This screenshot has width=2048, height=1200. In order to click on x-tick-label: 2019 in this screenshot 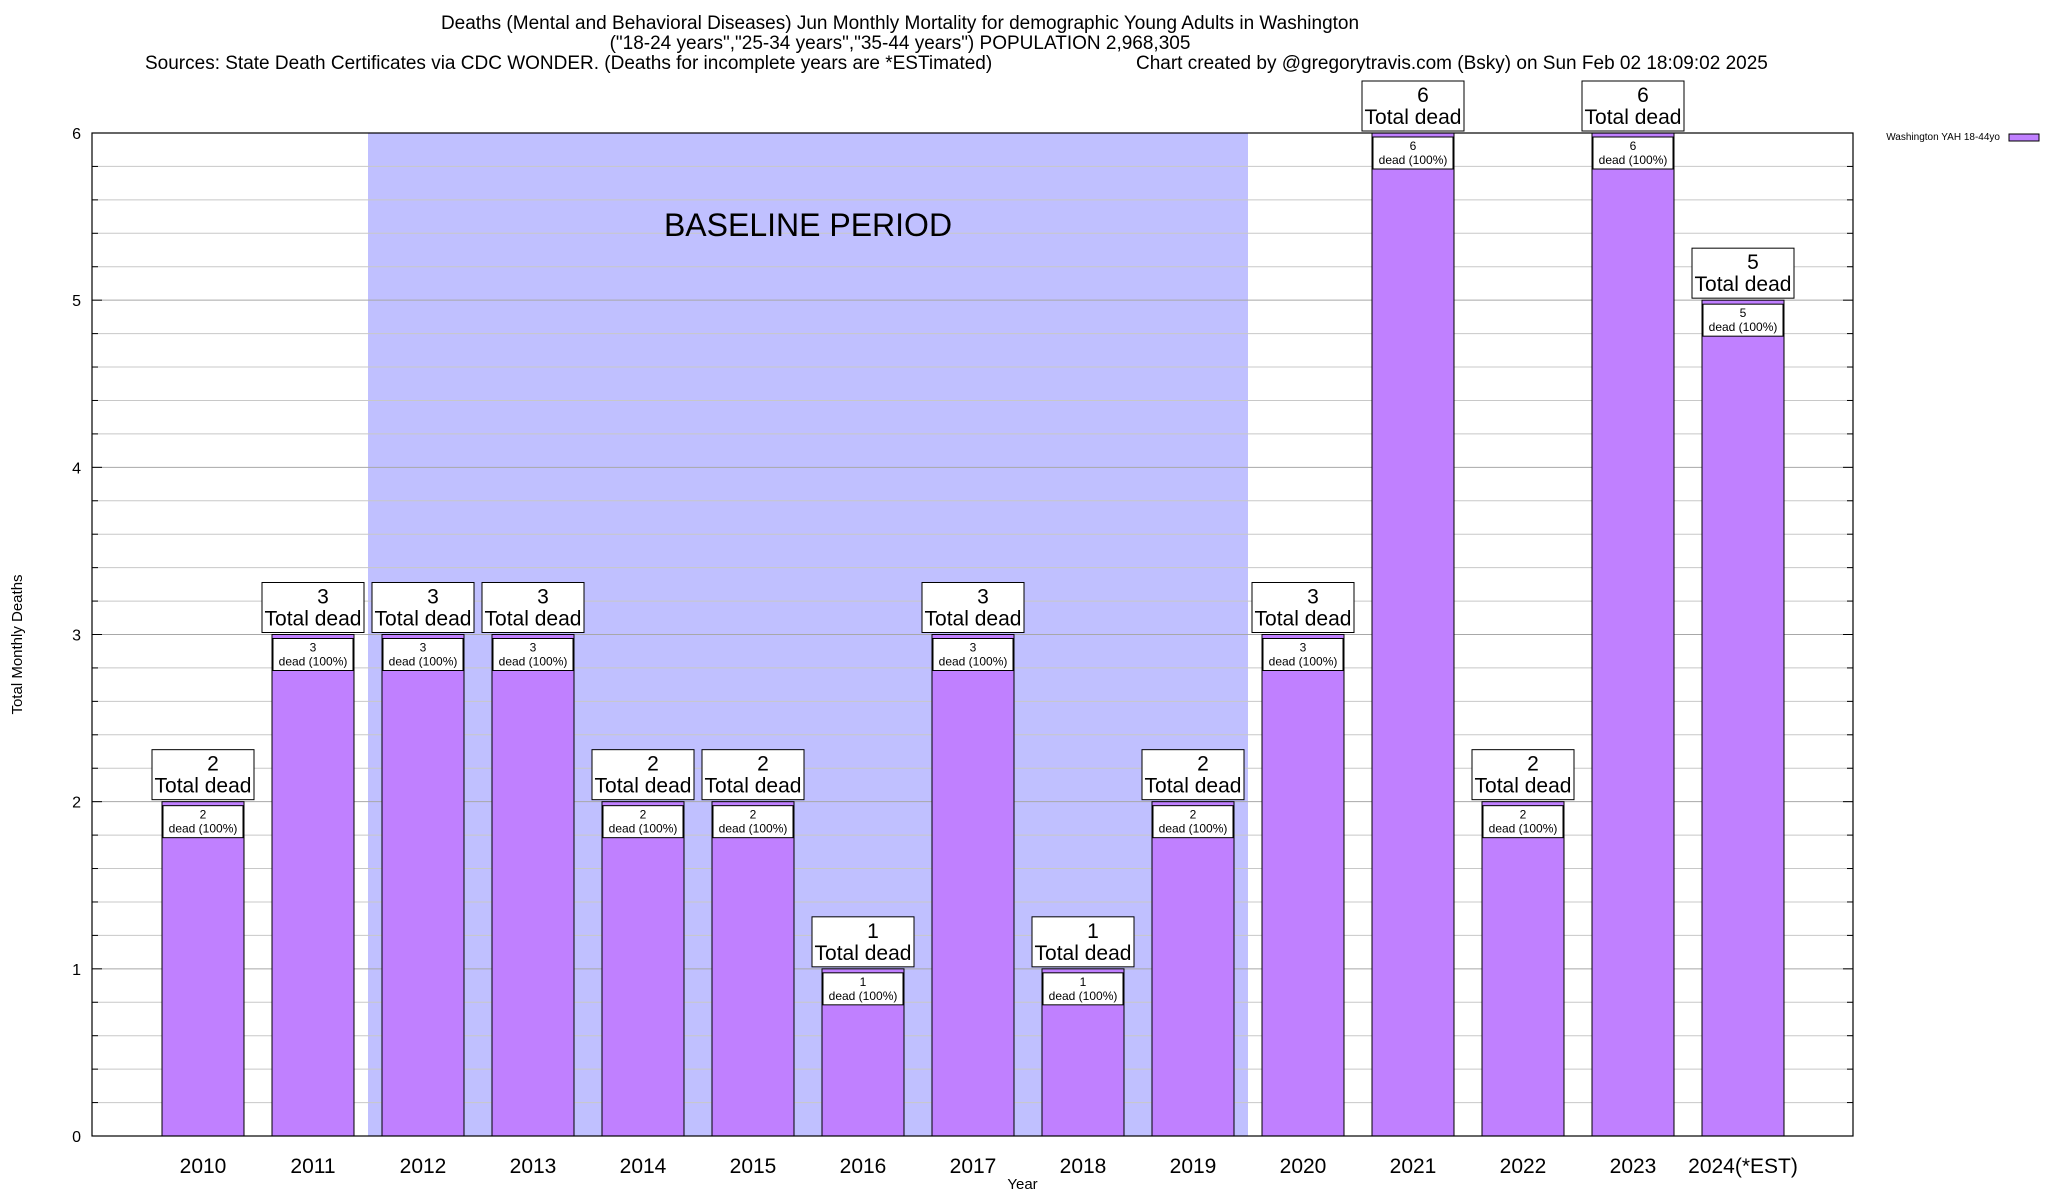, I will do `click(1193, 1166)`.